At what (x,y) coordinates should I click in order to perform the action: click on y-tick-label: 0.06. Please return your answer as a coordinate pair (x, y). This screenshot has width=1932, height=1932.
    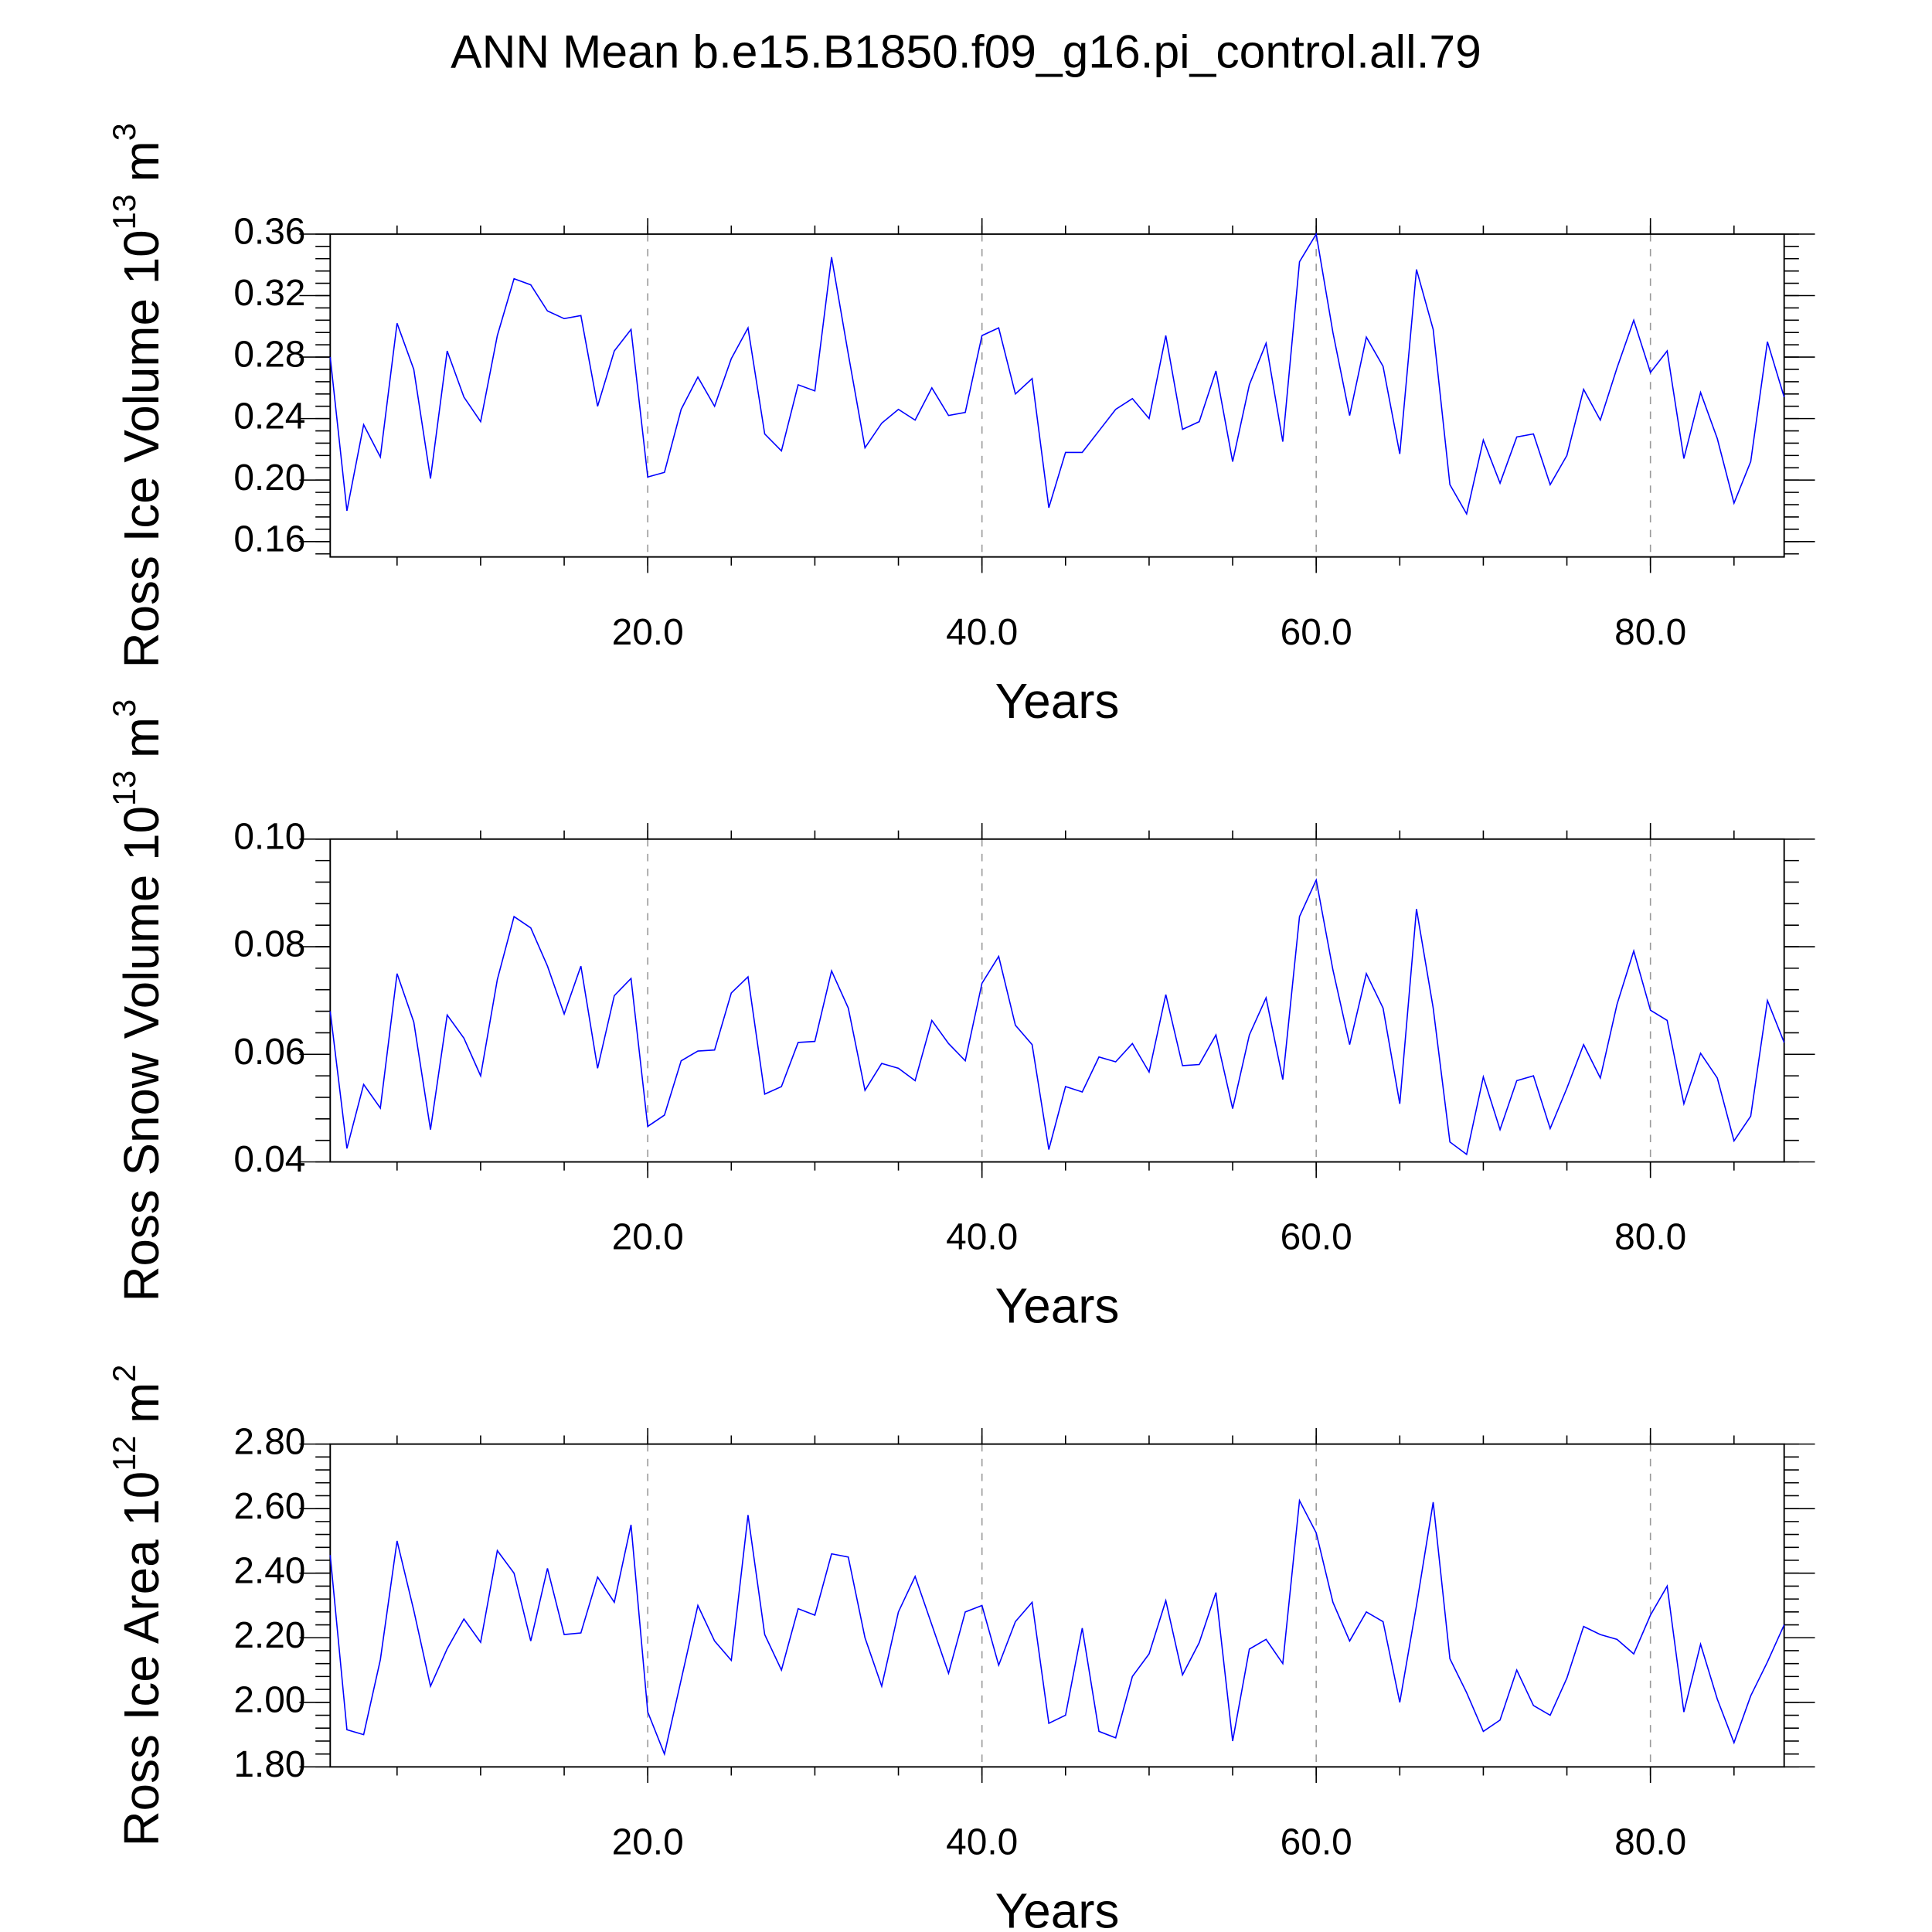
    Looking at the image, I should click on (269, 1052).